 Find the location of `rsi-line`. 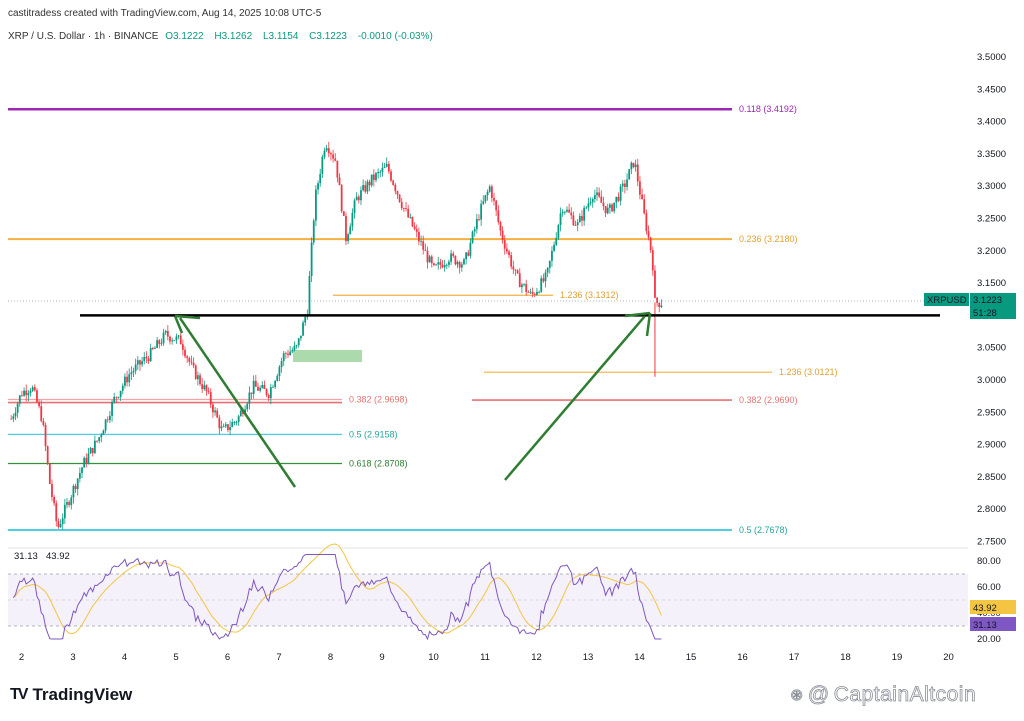

rsi-line is located at coordinates (337, 597).